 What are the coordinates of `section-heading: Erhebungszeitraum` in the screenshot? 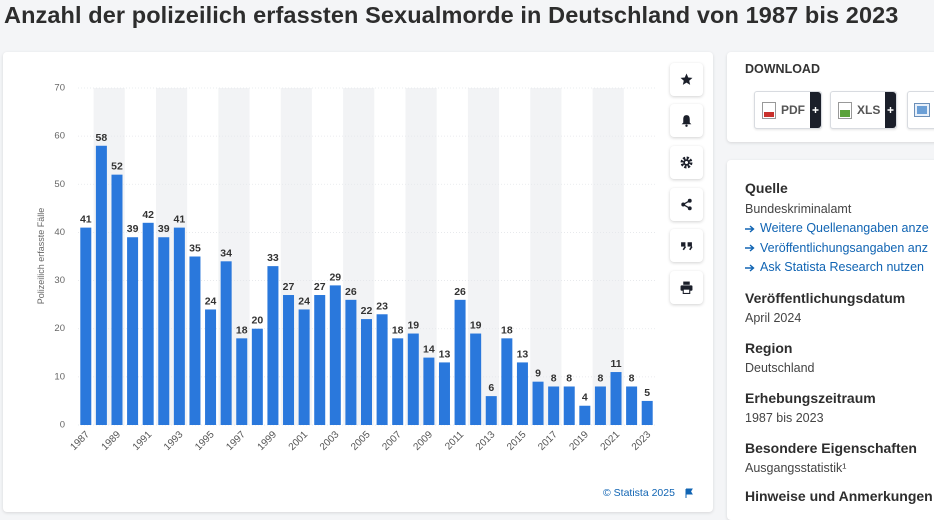 It's located at (810, 398).